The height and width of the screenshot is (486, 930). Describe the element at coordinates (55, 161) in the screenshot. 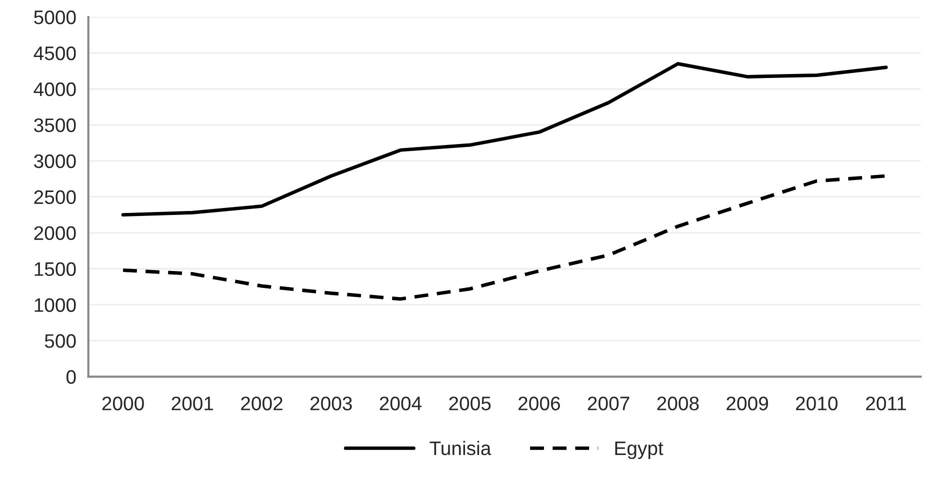

I see `y-tick-label: 3000` at that location.